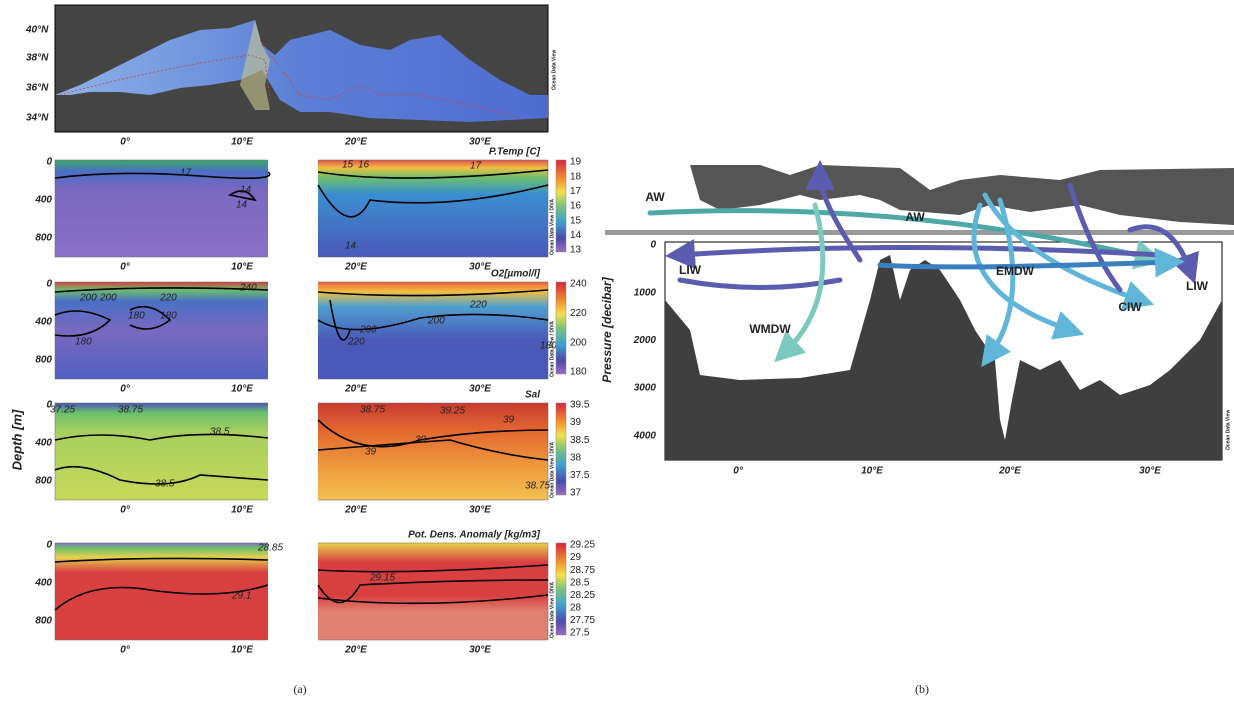  I want to click on water-mass-label: CIW, so click(1130, 307).